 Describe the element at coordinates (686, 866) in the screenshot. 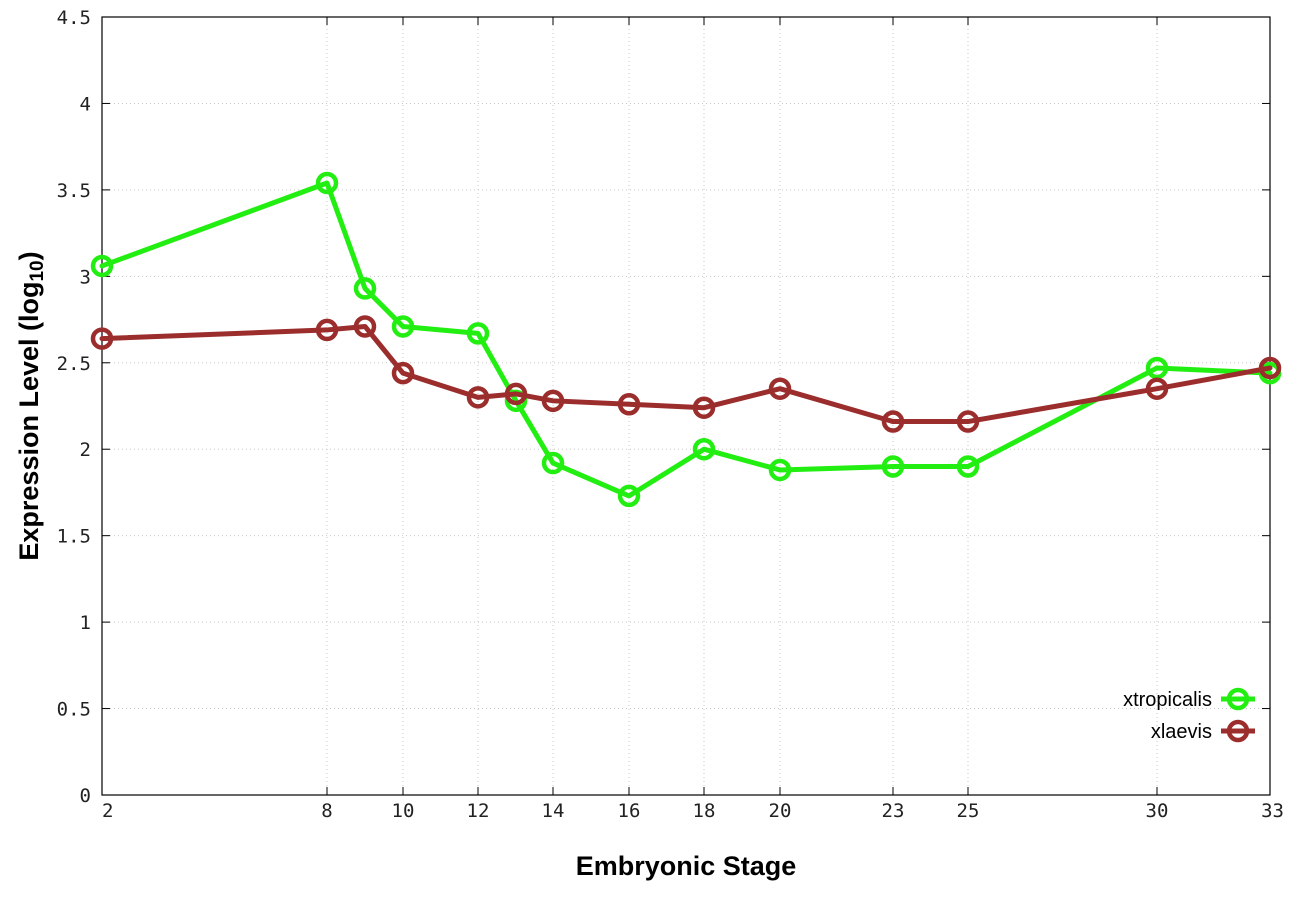

I see `x-axis-title: Embryonic Stage` at that location.